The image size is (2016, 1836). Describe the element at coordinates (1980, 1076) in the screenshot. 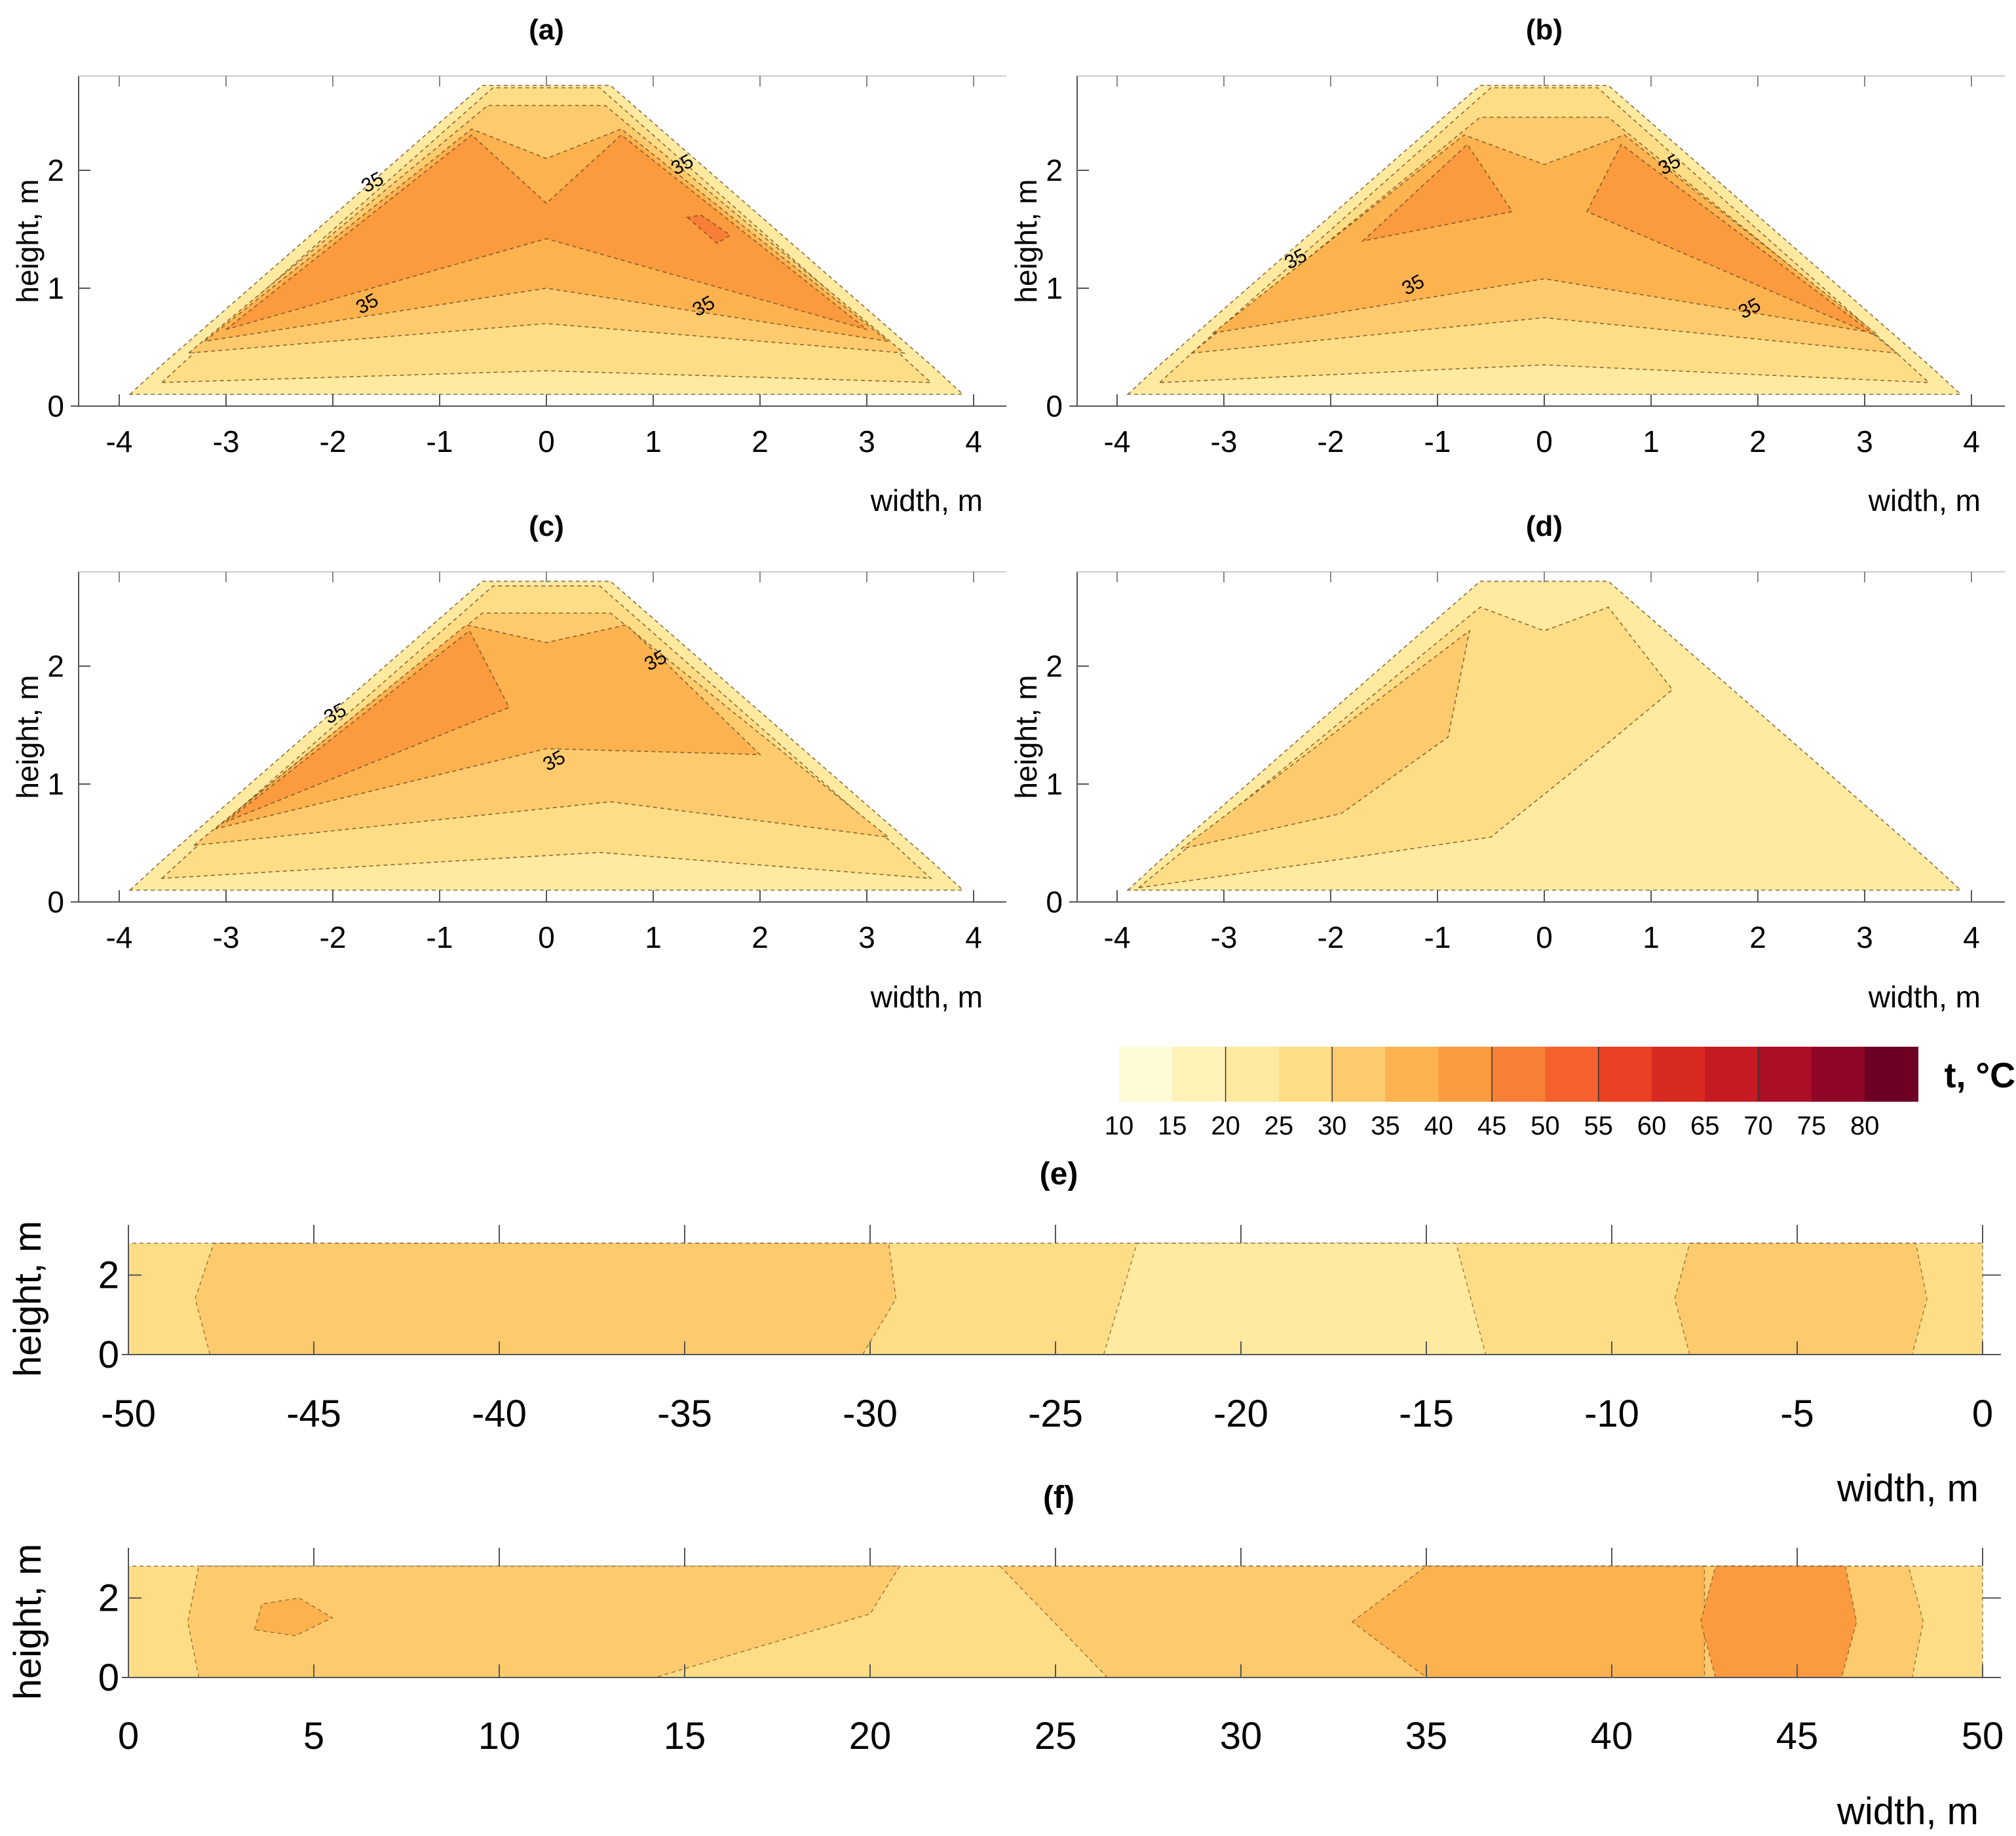

I see `colorbar-title: t, °C` at that location.